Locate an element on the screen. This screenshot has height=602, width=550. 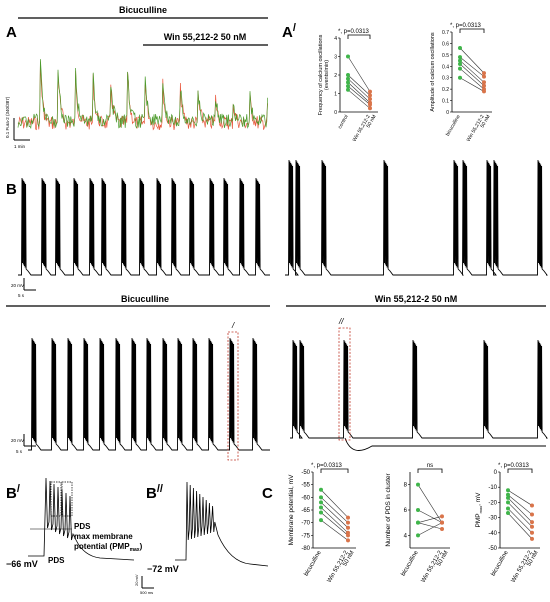
b-lower-scalebar-x: 5 s is located at coordinates (19, 451).